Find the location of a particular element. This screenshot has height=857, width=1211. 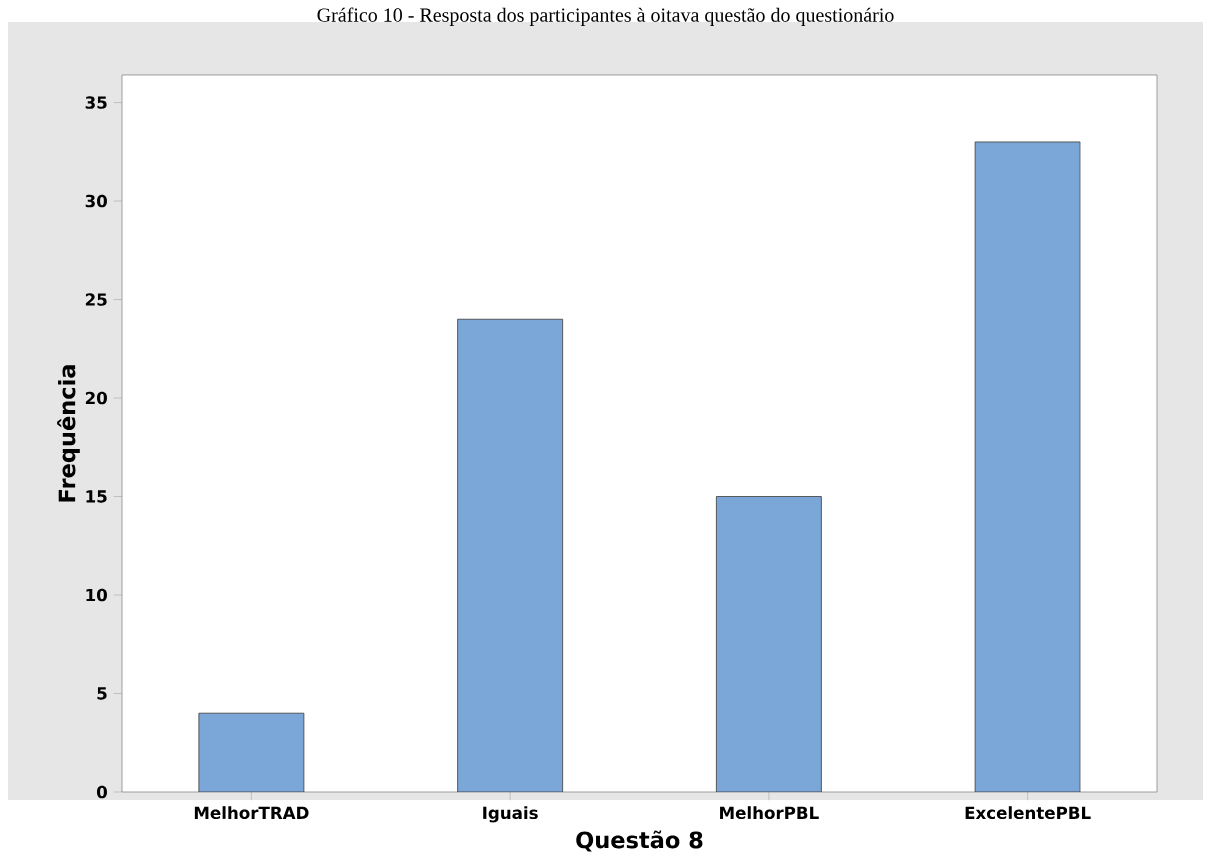

y-tick-label: 20 is located at coordinates (96, 398).